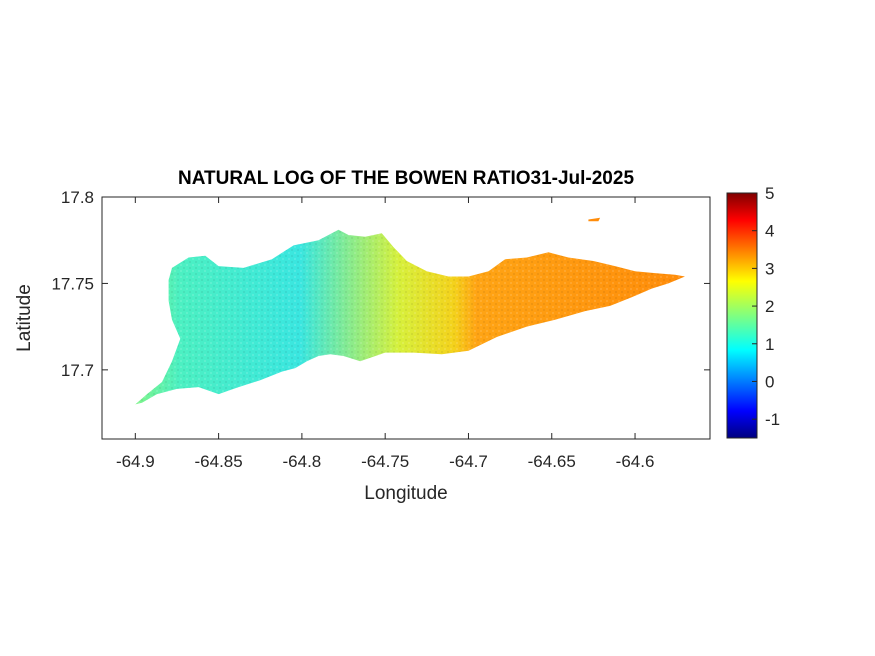  Describe the element at coordinates (219, 461) in the screenshot. I see `x-tick-label: -64.85` at that location.